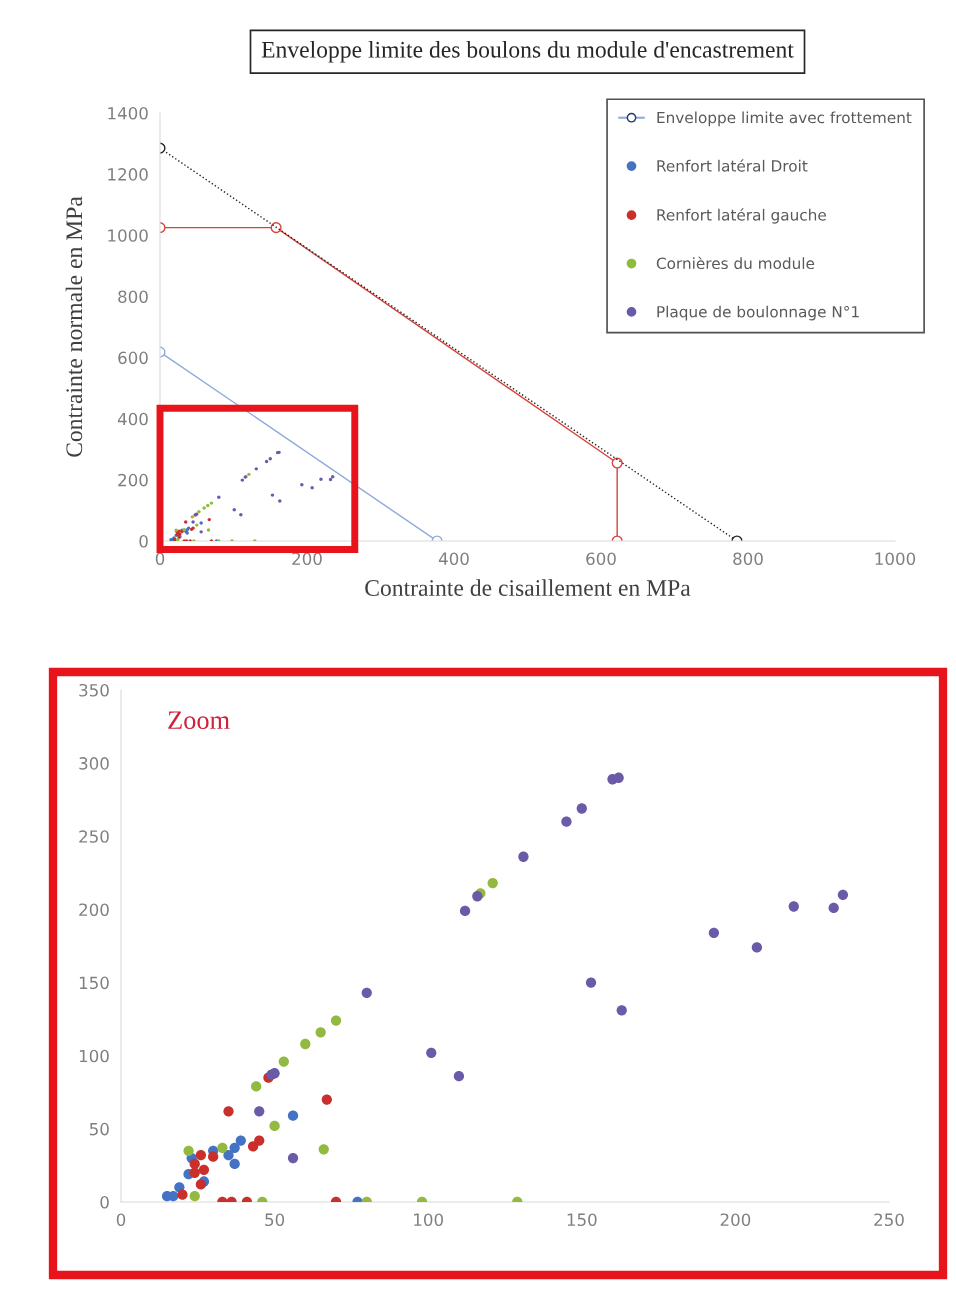  What do you see at coordinates (735, 263) in the screenshot?
I see `legend-label: Cornières du module` at bounding box center [735, 263].